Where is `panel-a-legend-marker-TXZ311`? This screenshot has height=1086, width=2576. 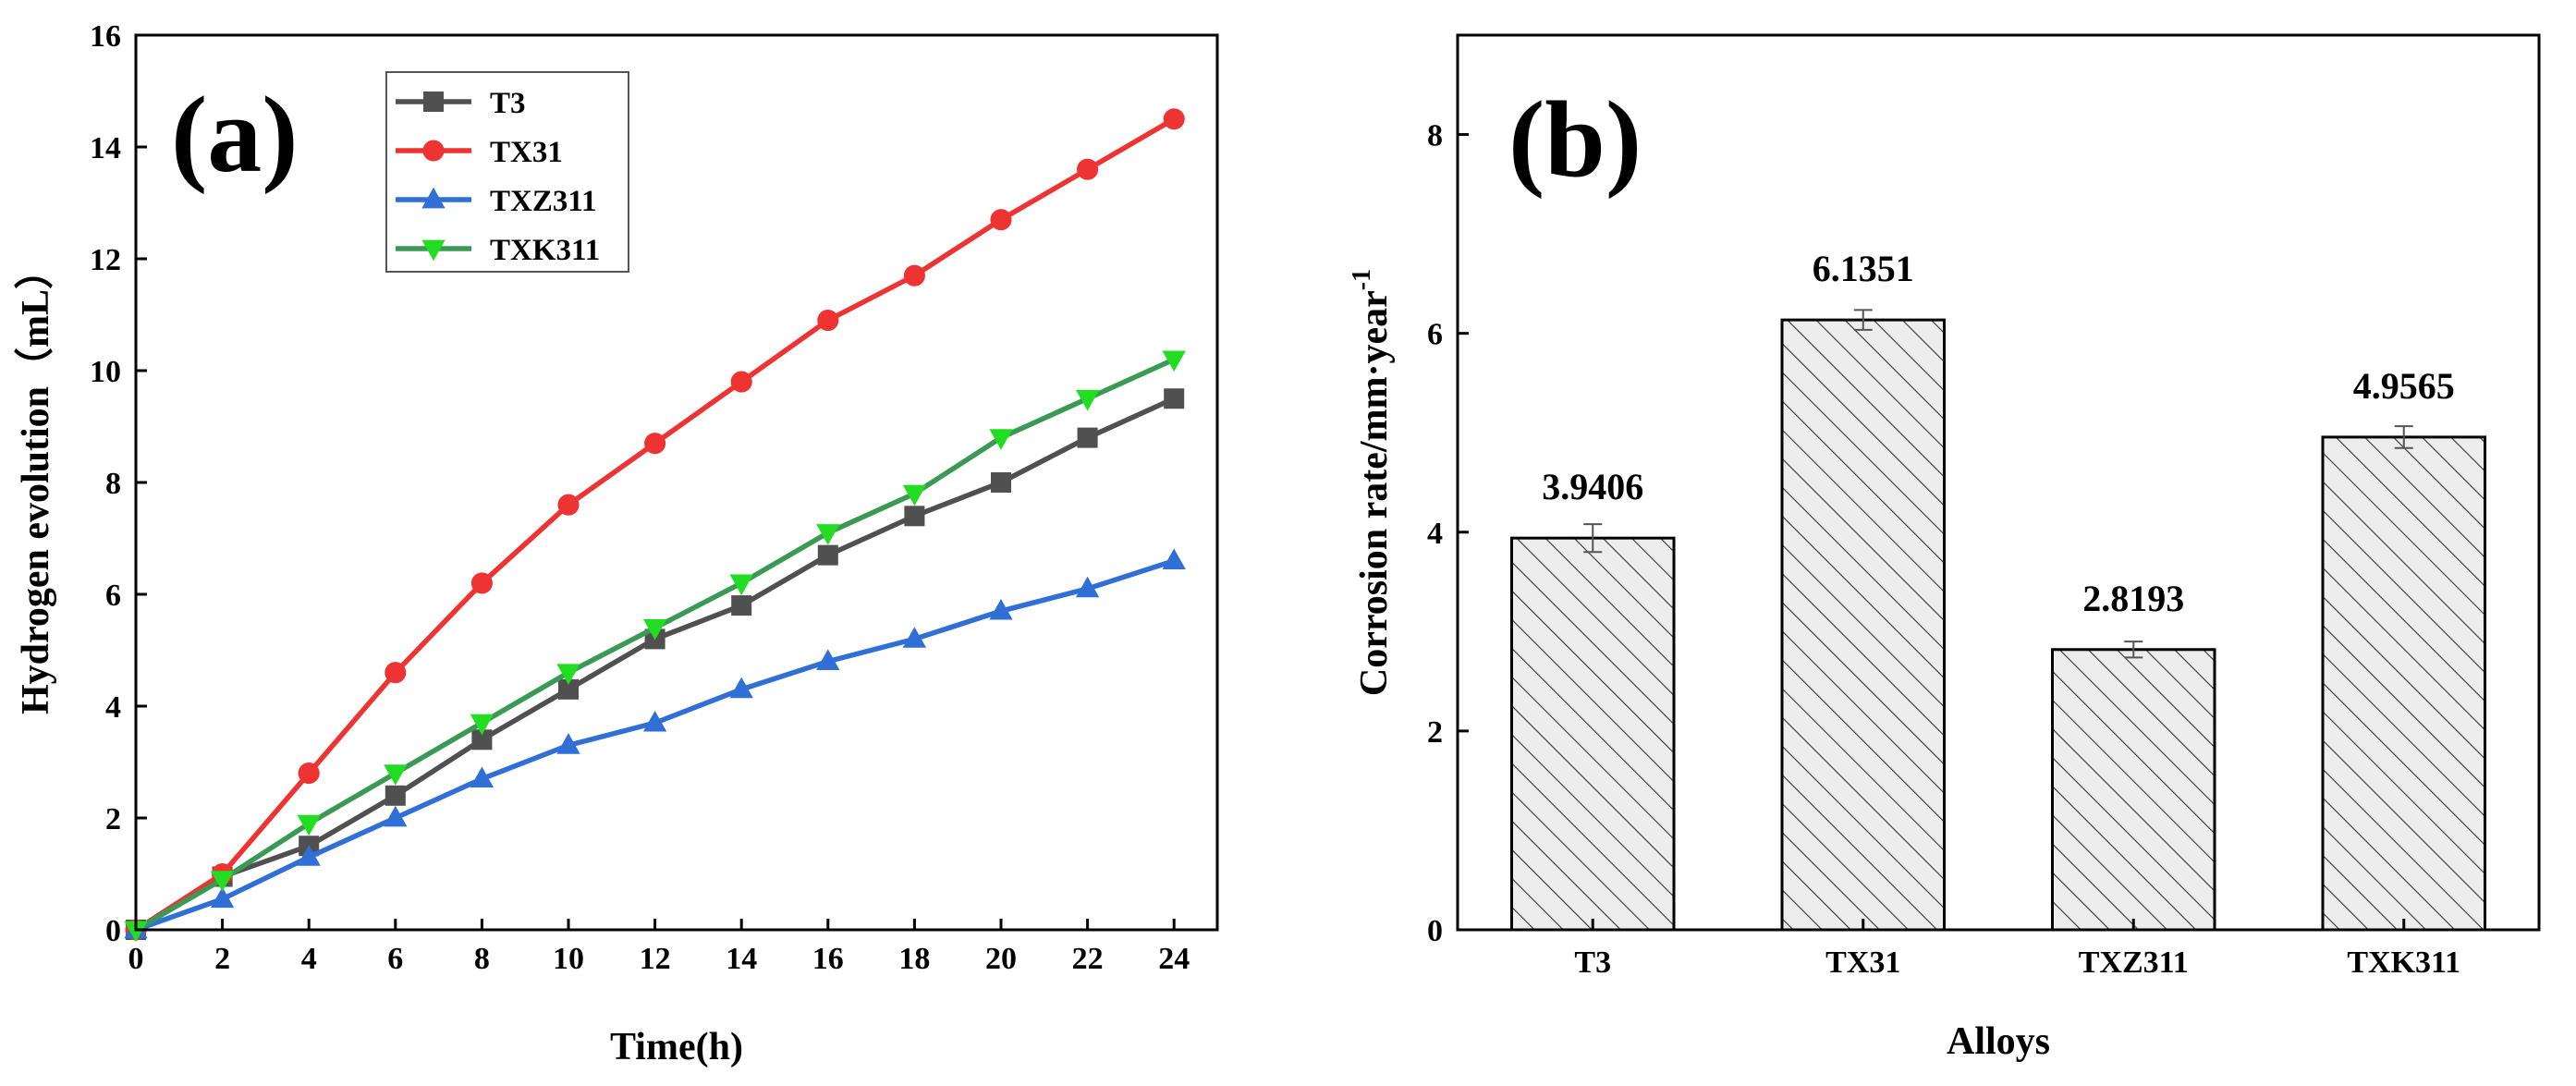
panel-a-legend-marker-TXZ311 is located at coordinates (433, 198).